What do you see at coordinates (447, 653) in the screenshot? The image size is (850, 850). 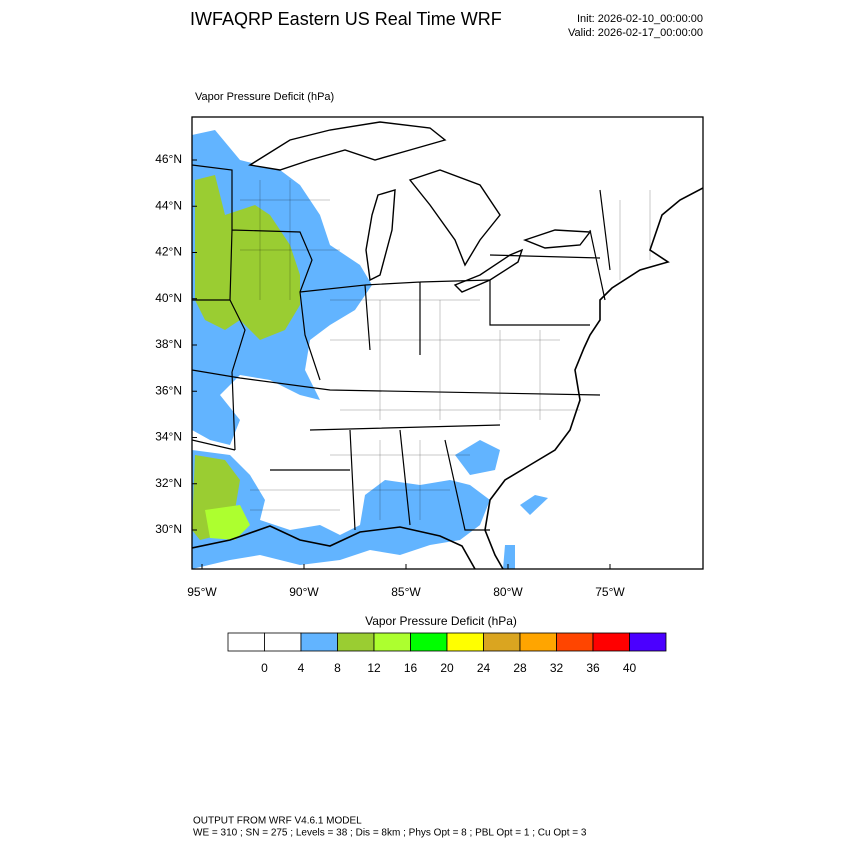 I see `colorbar: 0 4 8 12 16 20 24 28 32 36 40` at bounding box center [447, 653].